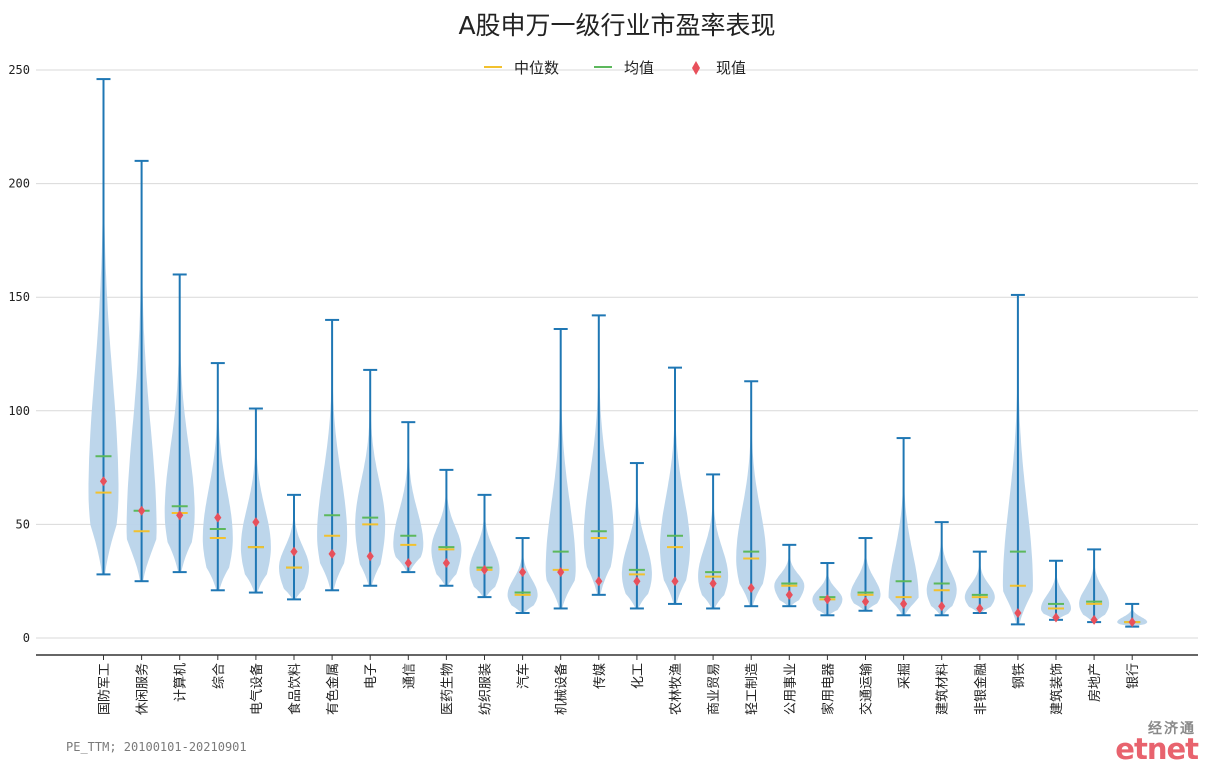  I want to click on y-tick-label: 0, so click(26, 638).